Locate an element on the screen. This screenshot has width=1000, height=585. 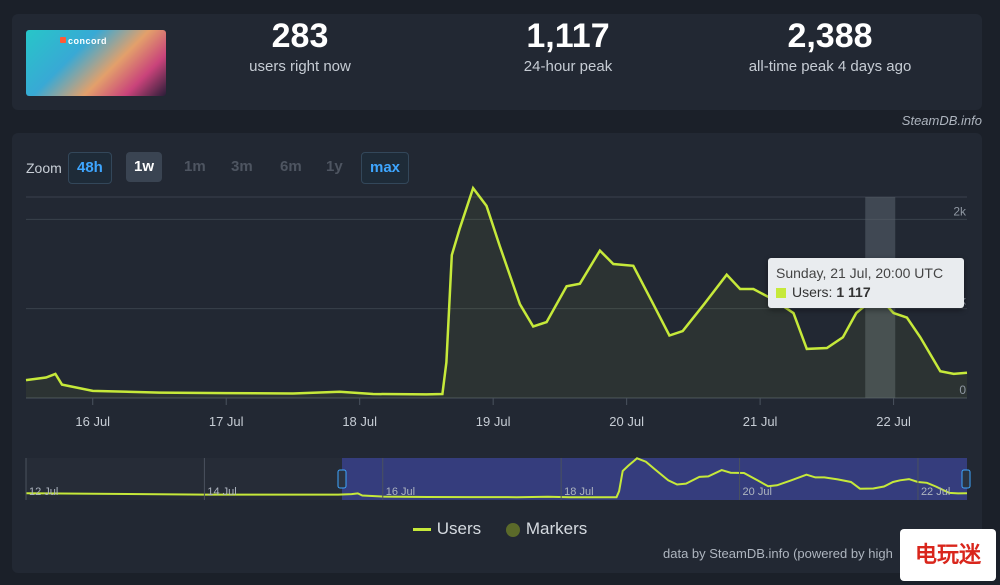
zoom-1y-button: 1y is located at coordinates (334, 166).